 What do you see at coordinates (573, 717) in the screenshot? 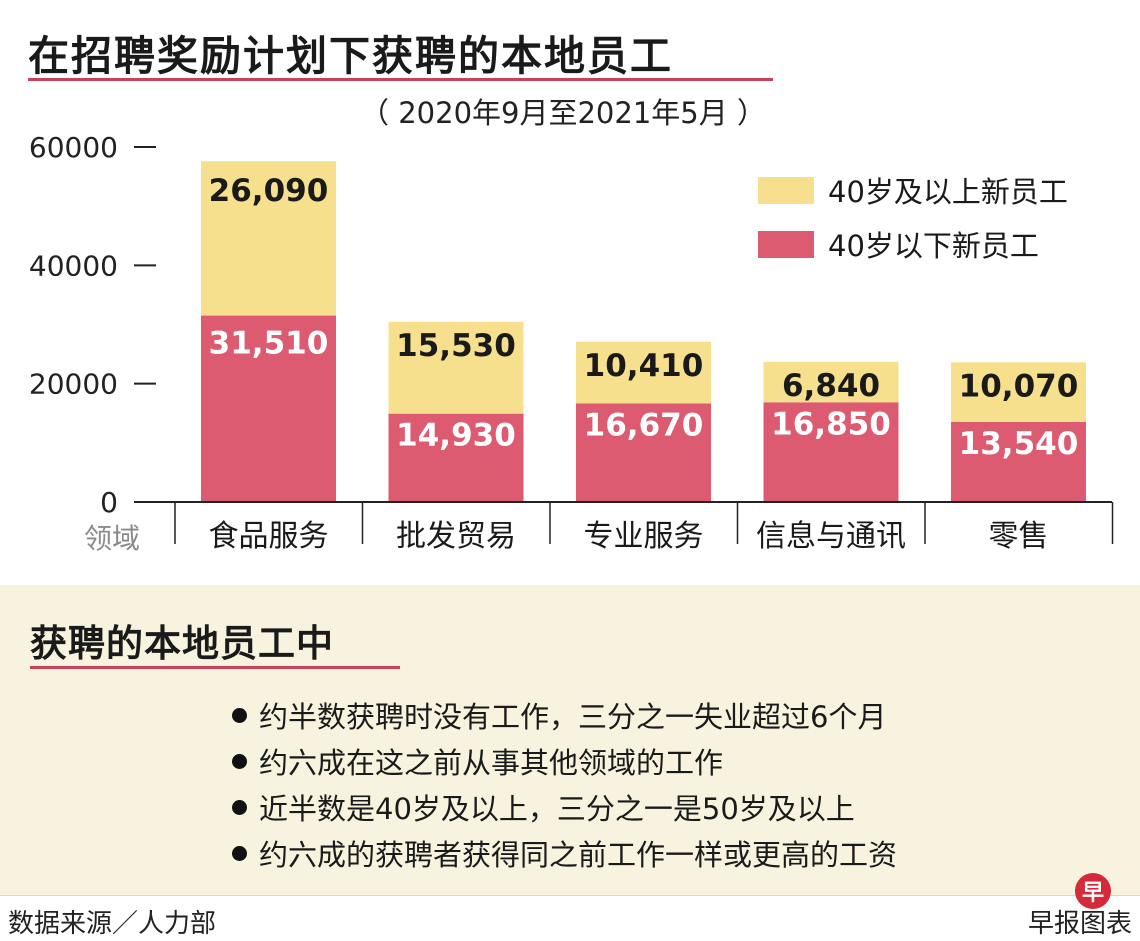
I see `finding-text: 约半数获聘时没有工作，三分之一失业超过6个月` at bounding box center [573, 717].